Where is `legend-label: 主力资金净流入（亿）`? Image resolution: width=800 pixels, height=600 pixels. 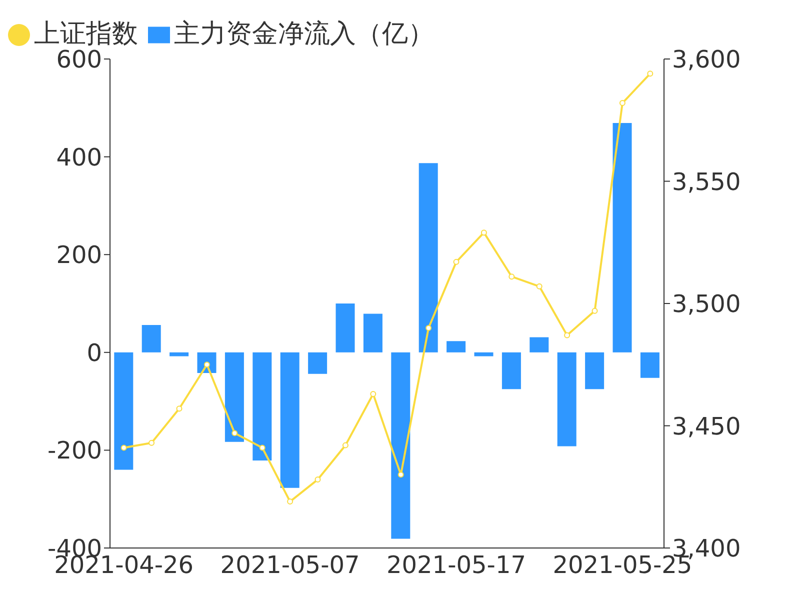 legend-label: 主力资金净流入（亿） is located at coordinates (304, 34).